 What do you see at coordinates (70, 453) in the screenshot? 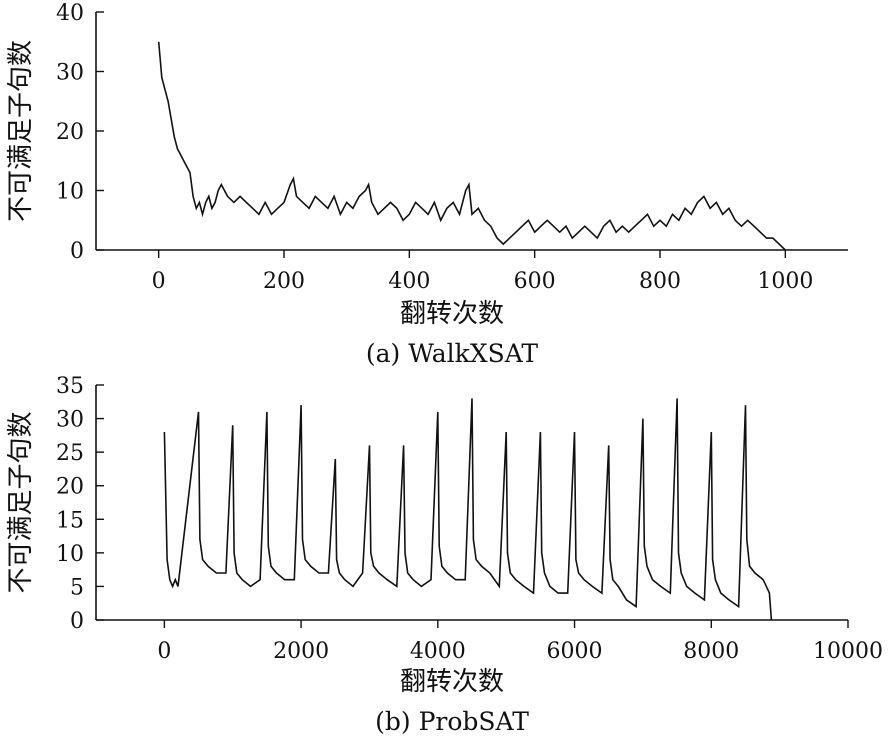
I see `y-tick-label: 25` at bounding box center [70, 453].